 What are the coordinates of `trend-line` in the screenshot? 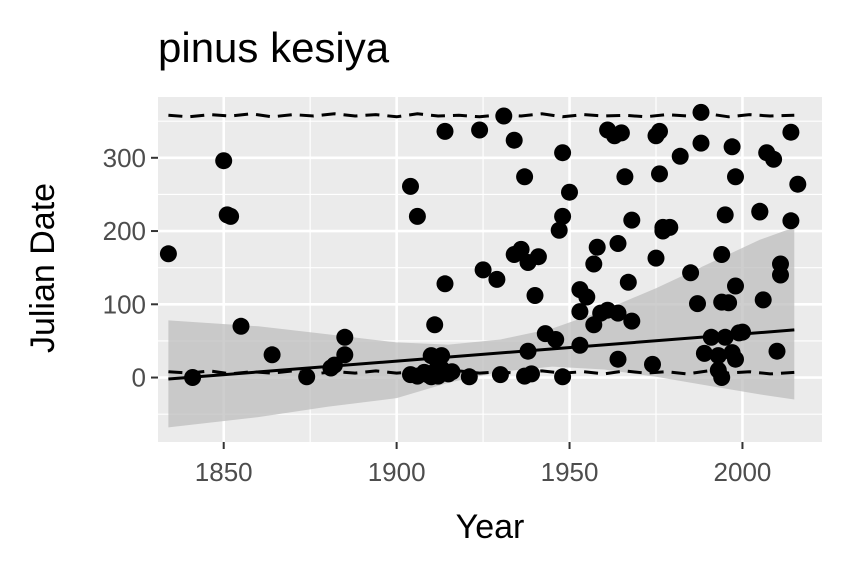 It's located at (481, 354).